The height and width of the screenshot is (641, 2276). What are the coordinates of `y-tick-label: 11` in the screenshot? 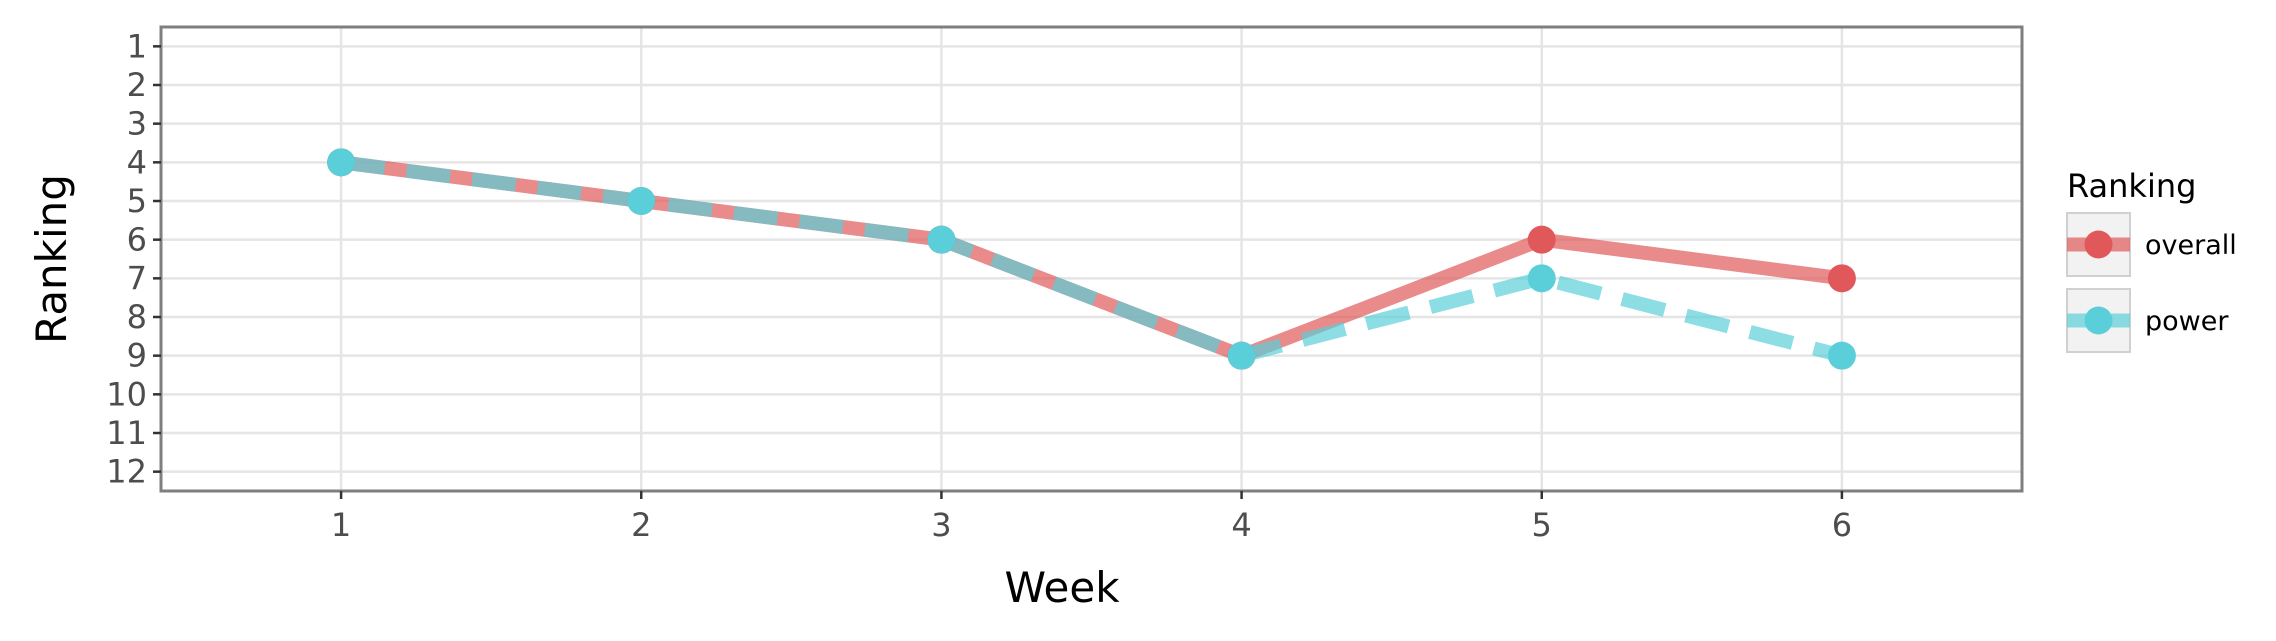 It's located at (126, 433).